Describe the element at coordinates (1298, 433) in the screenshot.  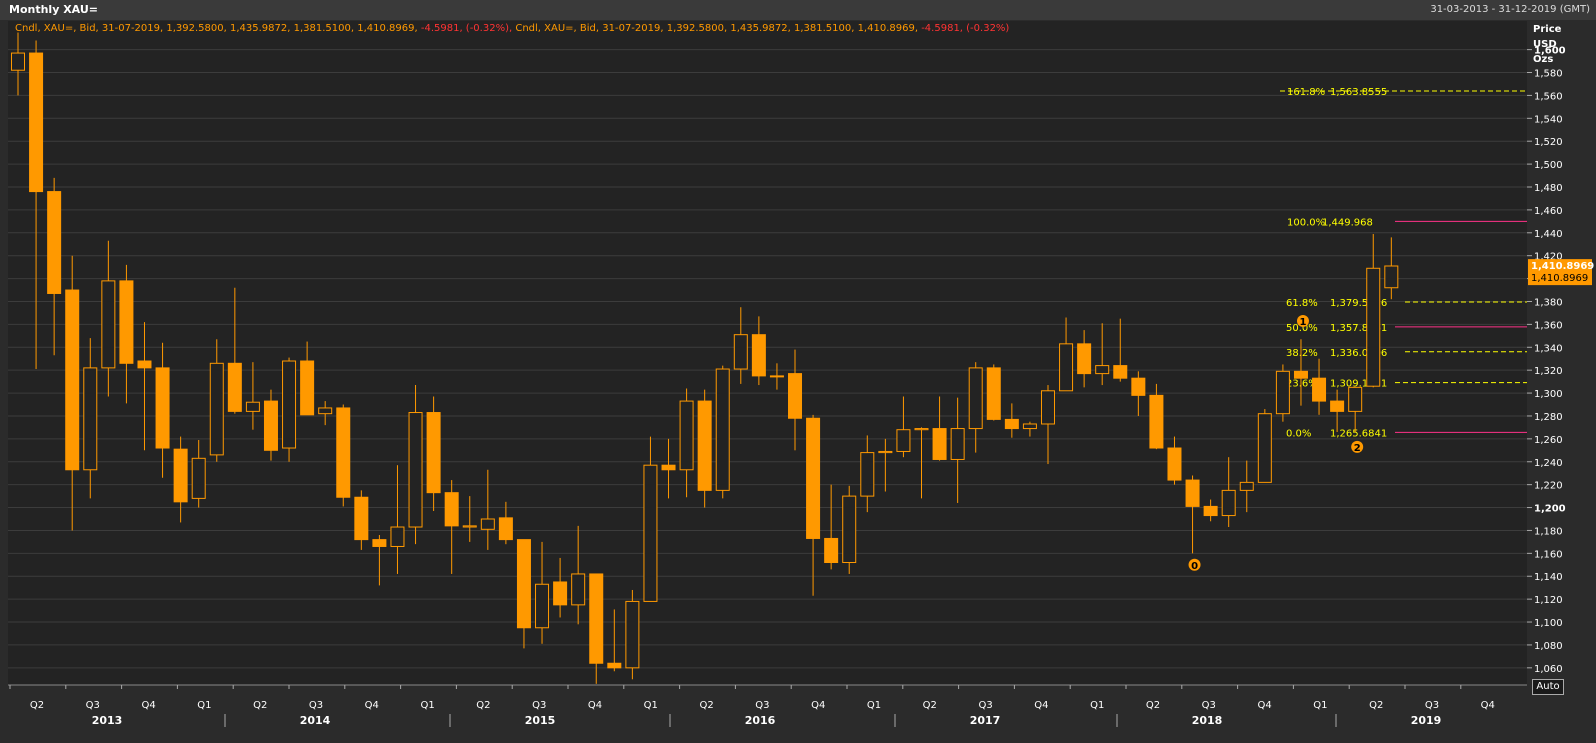
I see `fib-percent-label: 0.0%` at that location.